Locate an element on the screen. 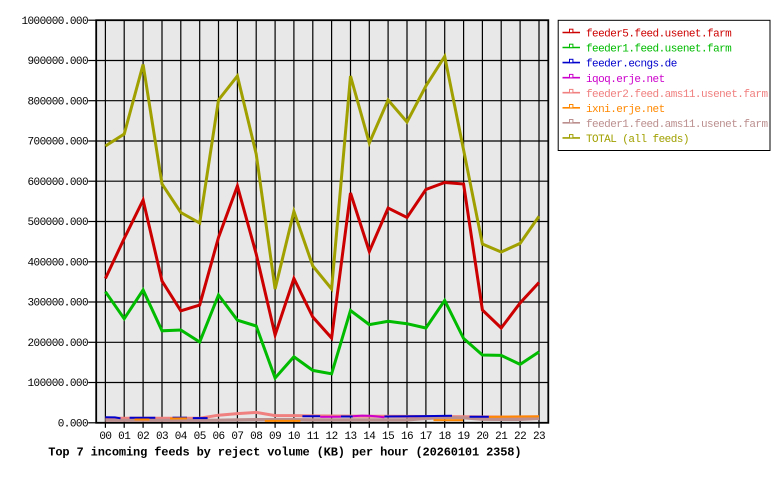 The image size is (780, 480). svg-text: 300000.000 is located at coordinates (57, 304).